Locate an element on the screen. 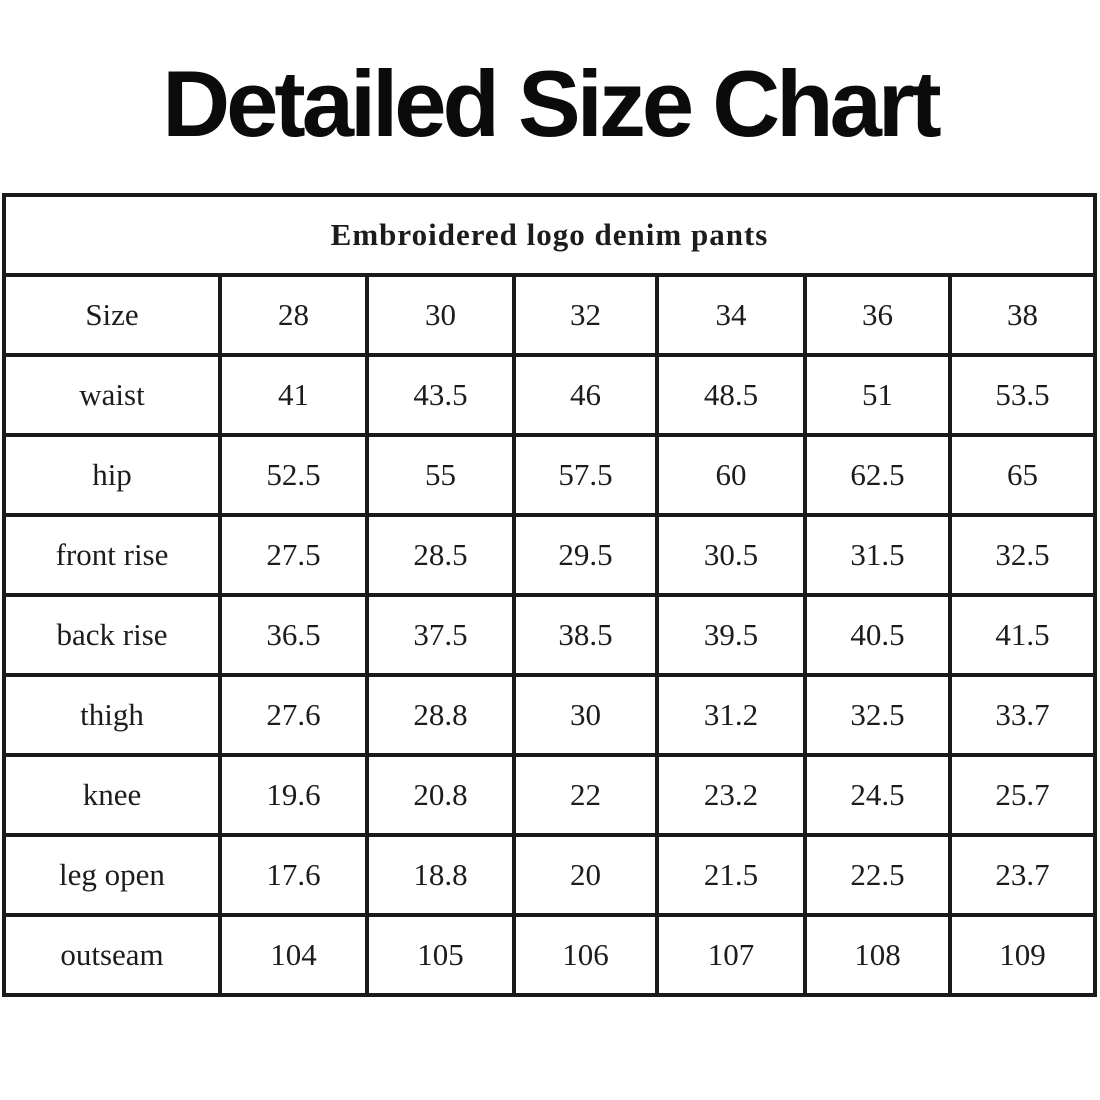 The width and height of the screenshot is (1100, 1100). measurement-row: leg open 17.6 18.8 20 21.5 22.5 23.7 is located at coordinates (550, 875).